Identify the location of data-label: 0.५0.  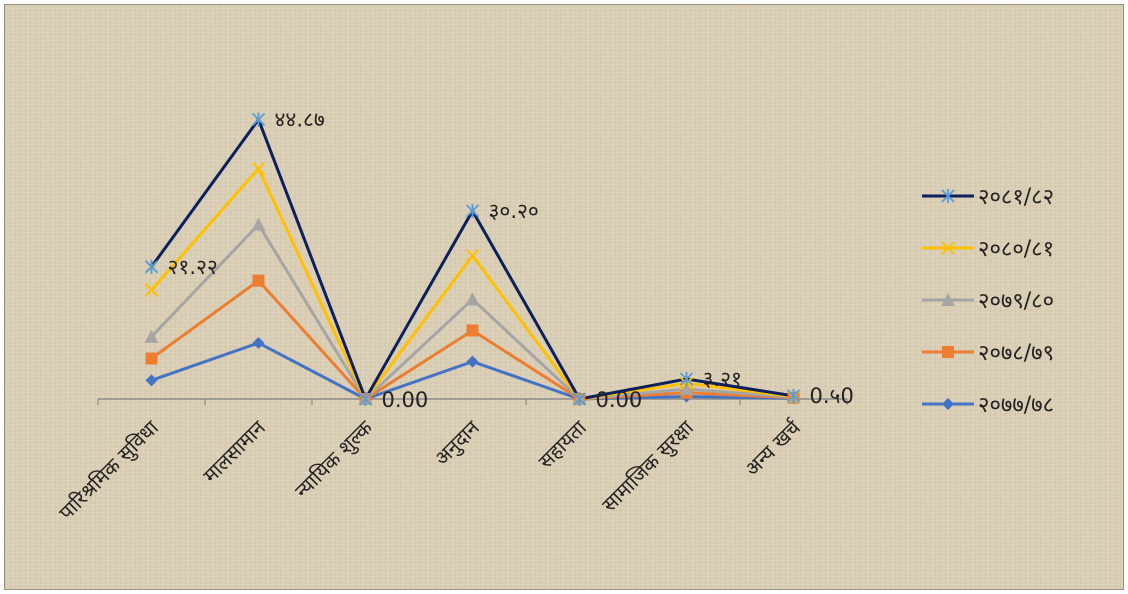
(832, 396).